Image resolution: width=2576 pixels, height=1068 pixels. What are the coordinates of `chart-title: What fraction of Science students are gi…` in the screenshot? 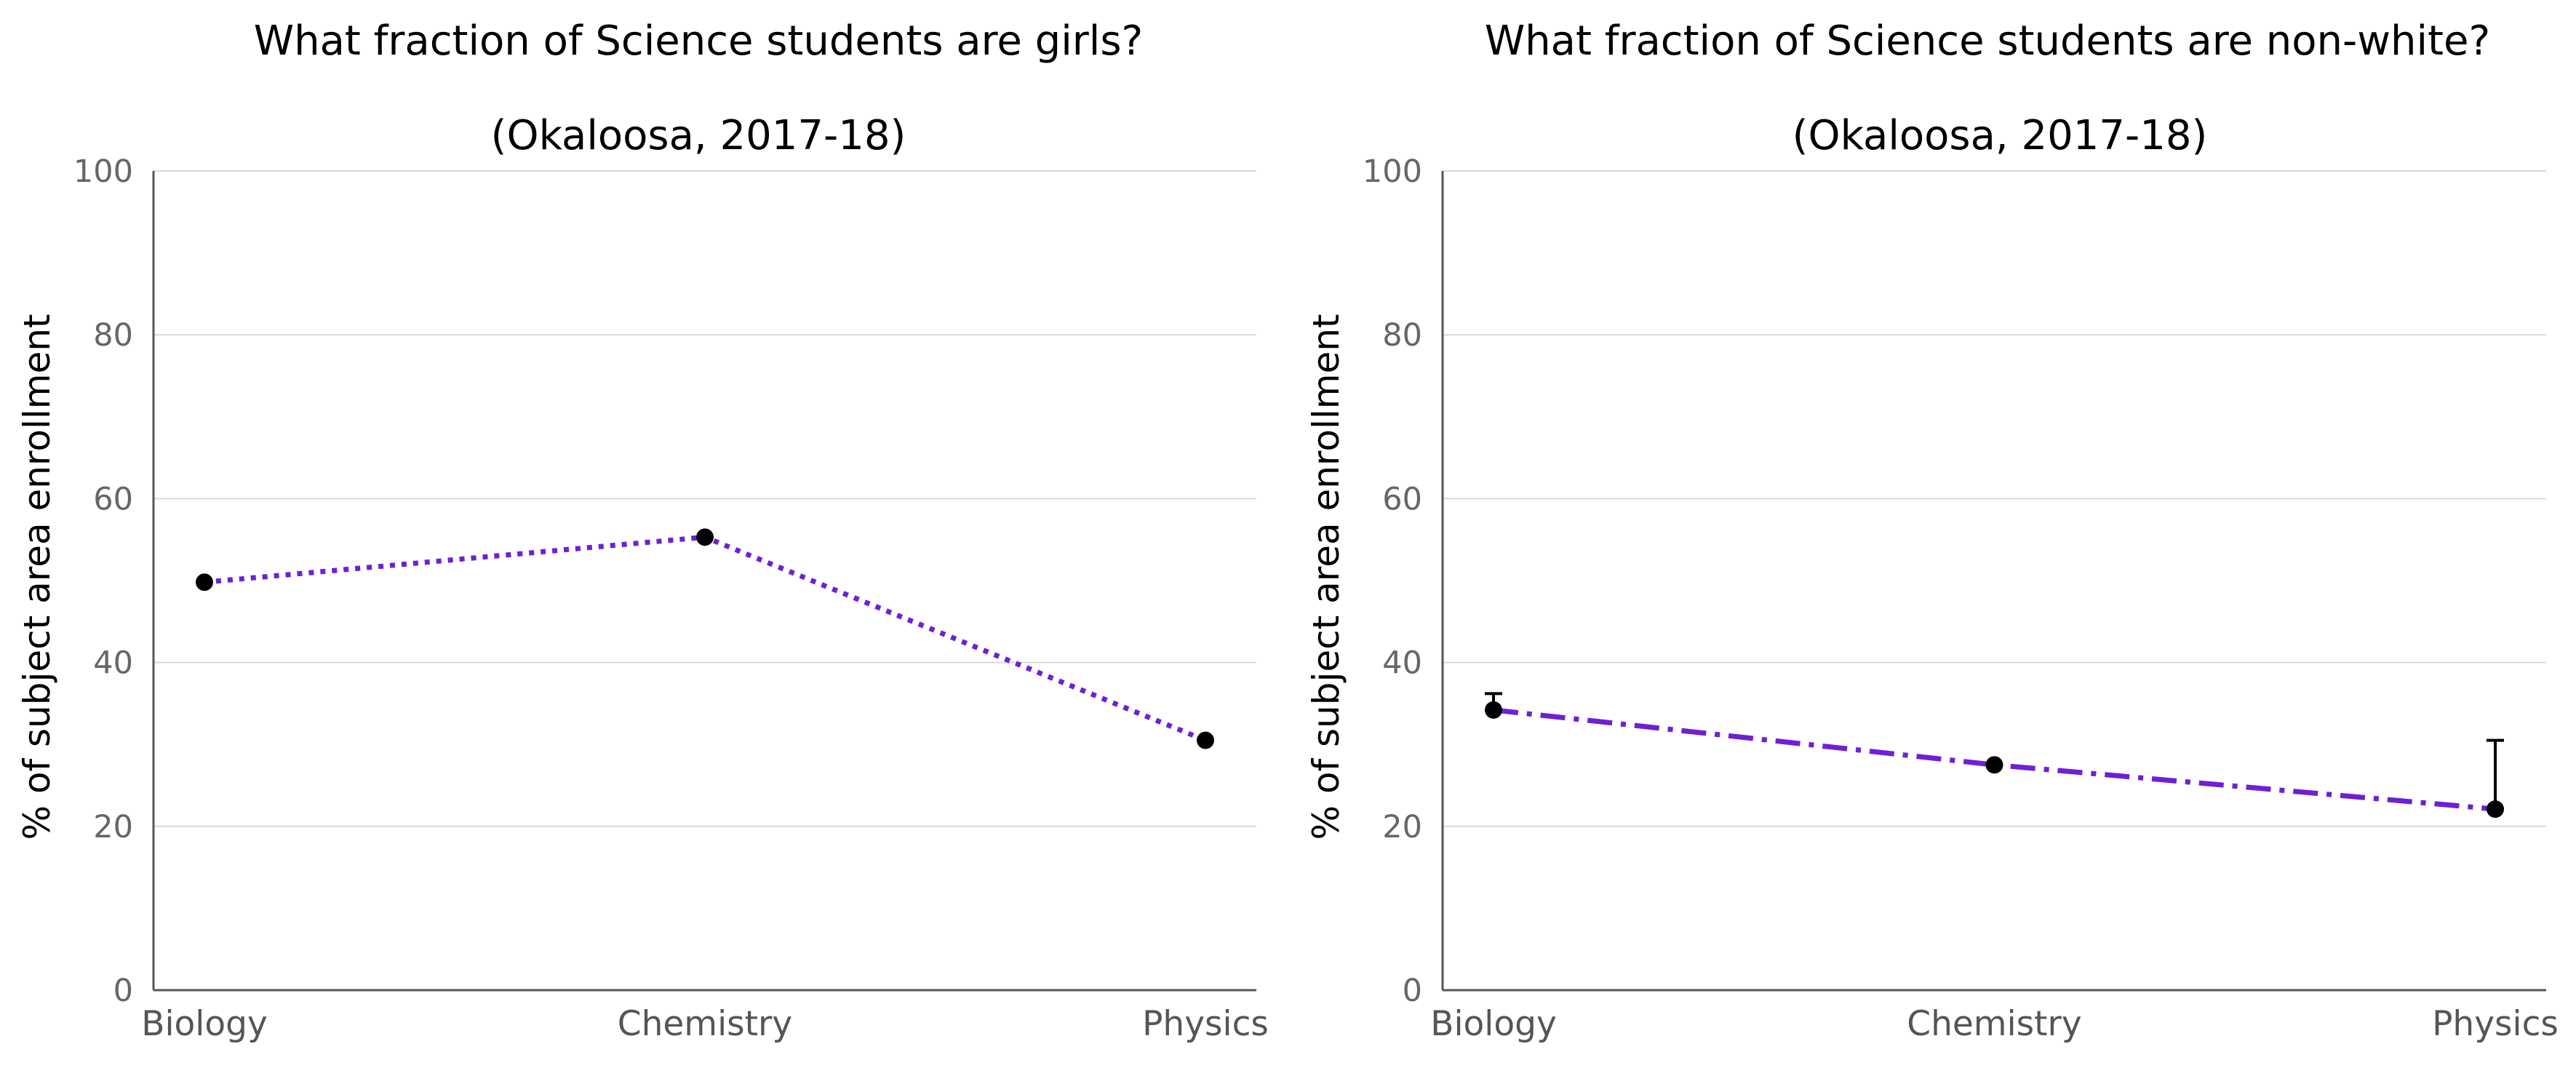 It's located at (699, 41).